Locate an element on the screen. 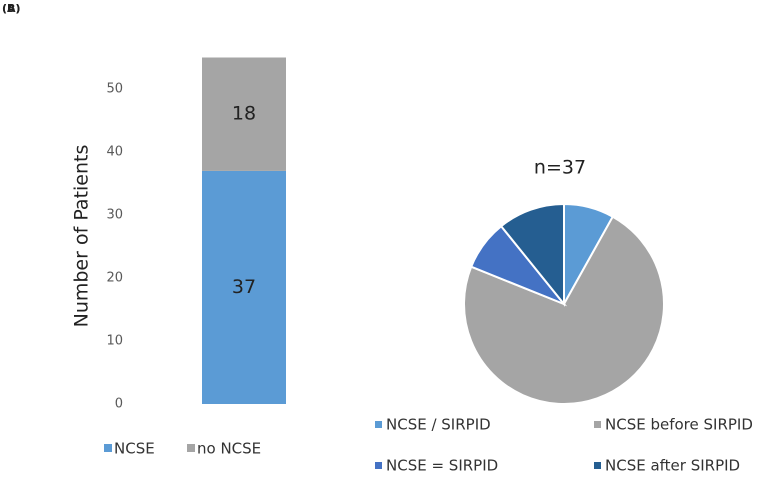 Image resolution: width=762 pixels, height=478 pixels. legend-label: NCSE is located at coordinates (134, 449).